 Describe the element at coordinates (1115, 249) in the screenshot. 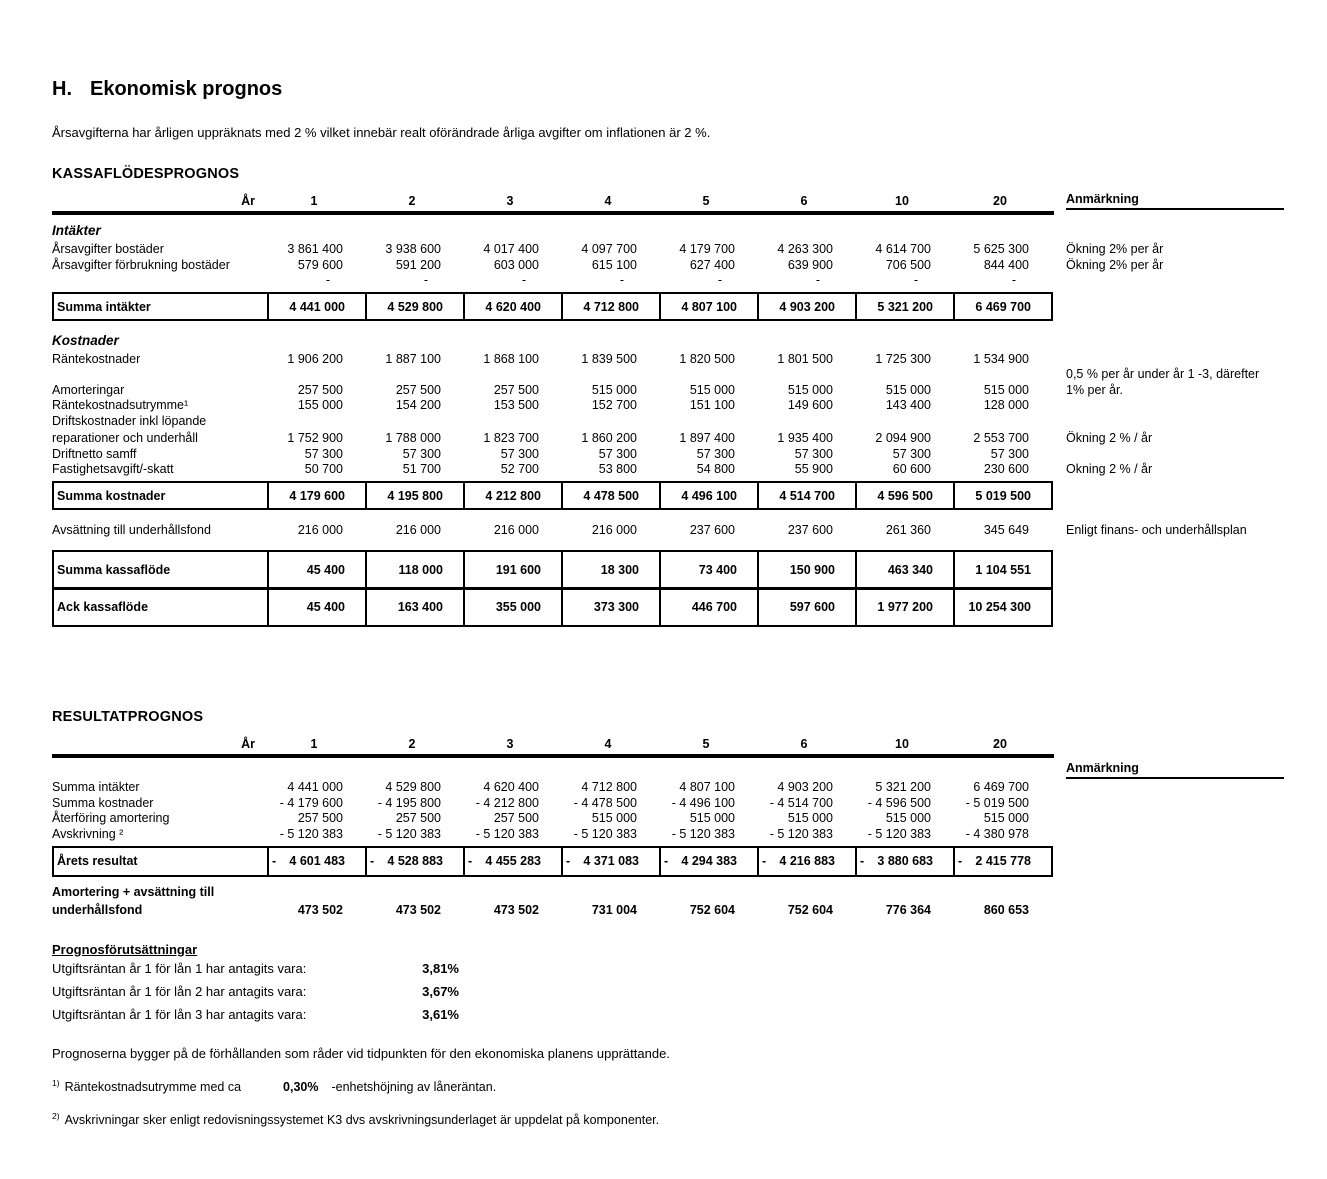

I see `annotation: Ökning 2% per år` at that location.